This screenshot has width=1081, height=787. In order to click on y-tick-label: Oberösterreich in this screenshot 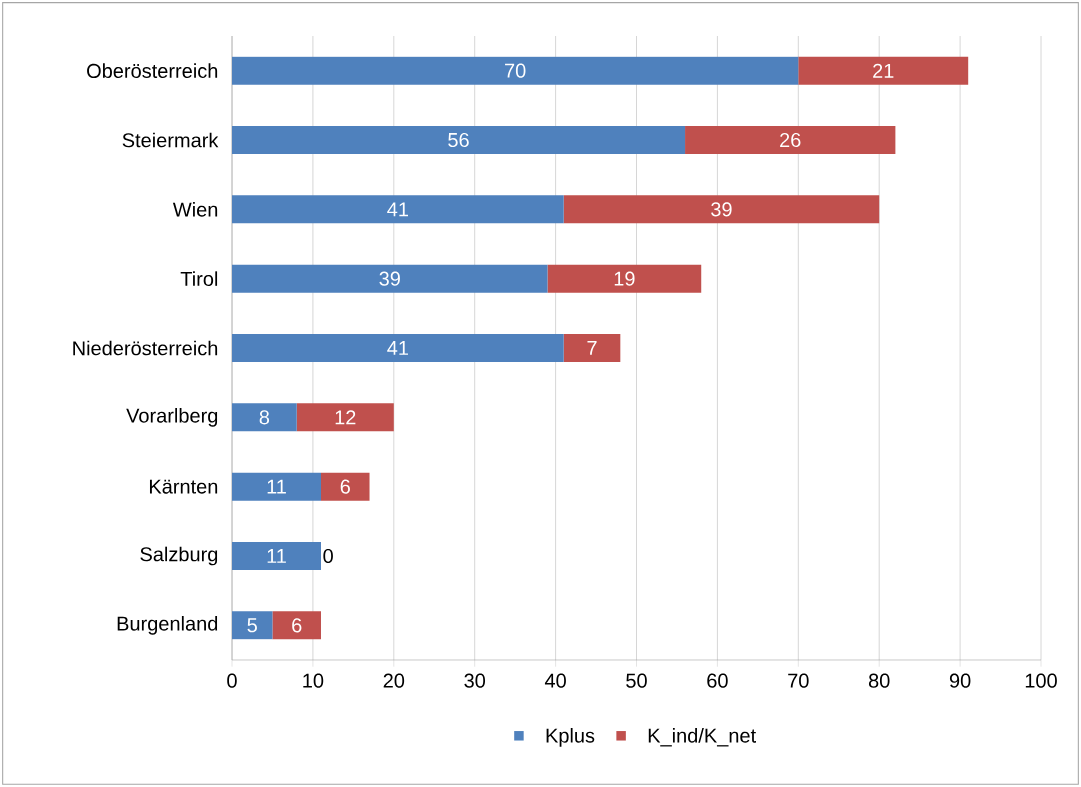, I will do `click(152, 71)`.